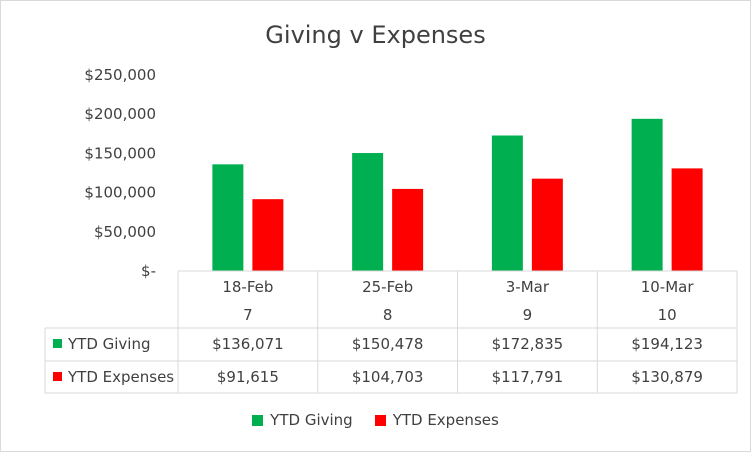  What do you see at coordinates (528, 377) in the screenshot?
I see `table-cell-value: $117,791` at bounding box center [528, 377].